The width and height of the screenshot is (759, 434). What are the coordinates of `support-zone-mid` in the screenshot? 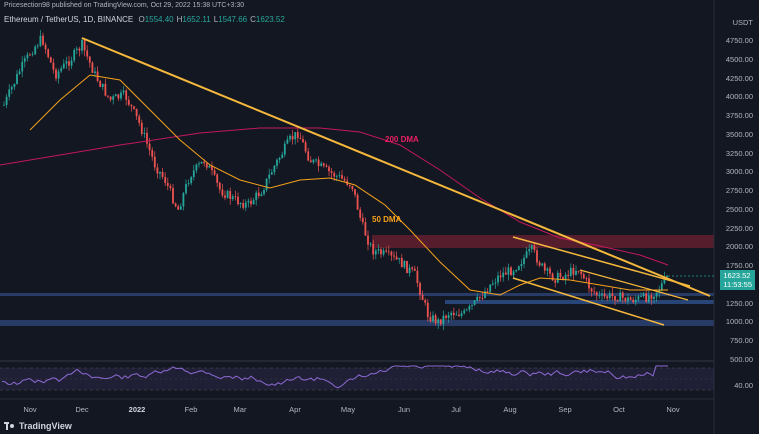 It's located at (579, 302).